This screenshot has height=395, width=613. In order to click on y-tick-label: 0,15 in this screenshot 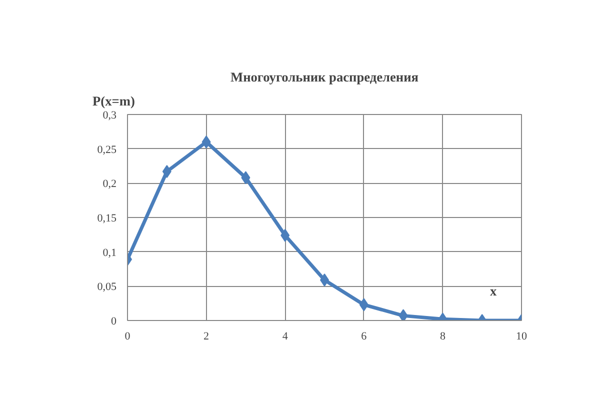, I will do `click(107, 218)`.